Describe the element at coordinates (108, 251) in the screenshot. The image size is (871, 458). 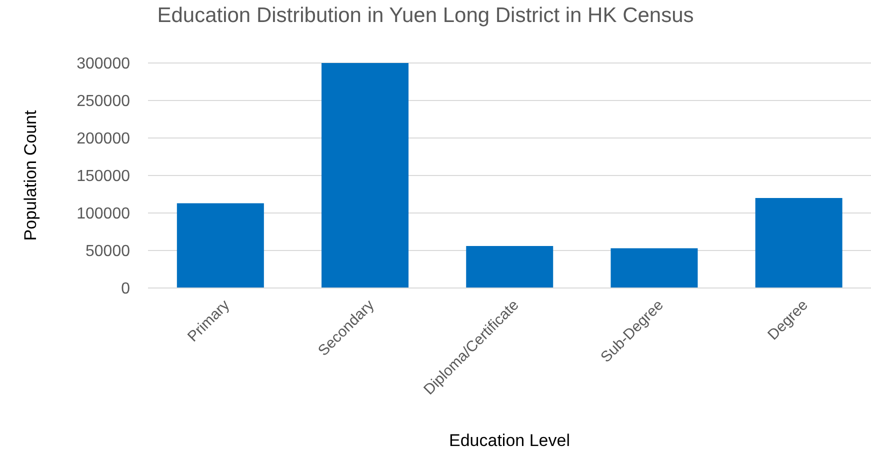
I see `y-tick-label: 50000` at that location.